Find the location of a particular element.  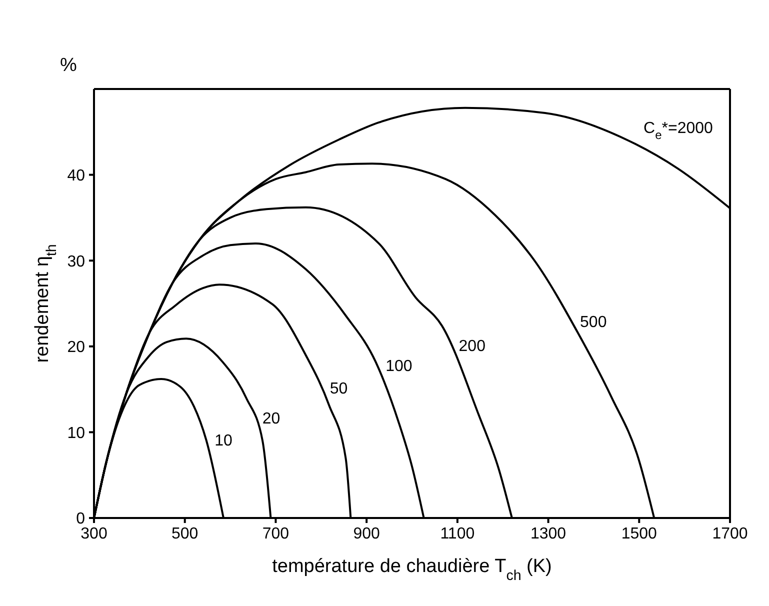

x-tick-label: 300 is located at coordinates (94, 533).